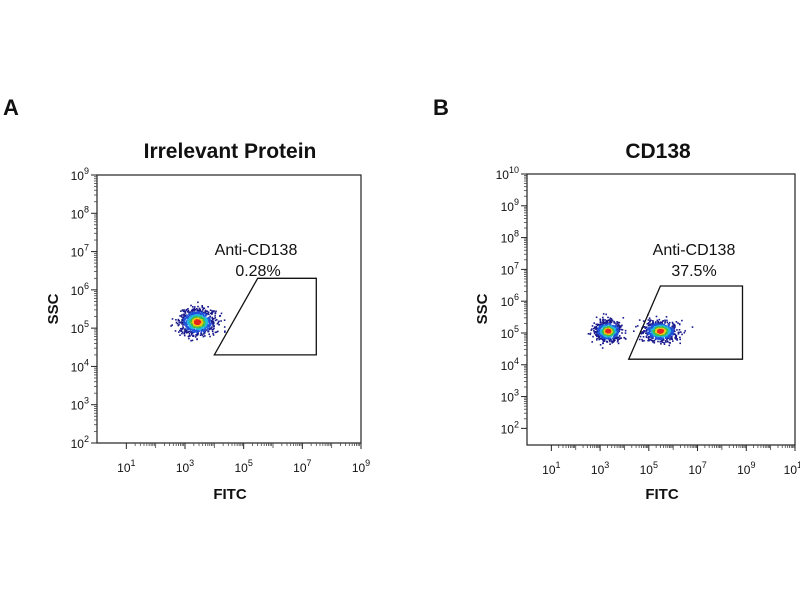 The width and height of the screenshot is (800, 600). I want to click on x-tick-exponent: 7, so click(704, 465).